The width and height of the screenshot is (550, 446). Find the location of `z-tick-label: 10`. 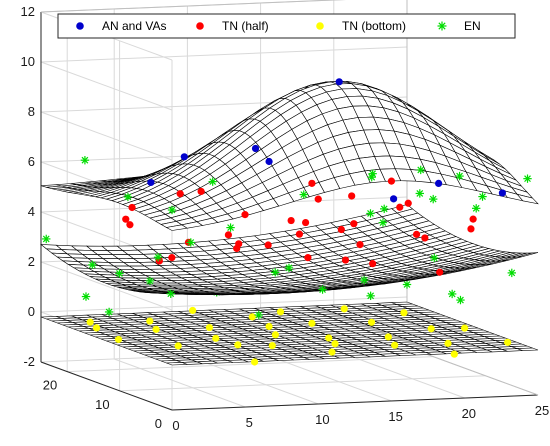

z-tick-label: 10 is located at coordinates (28, 61).